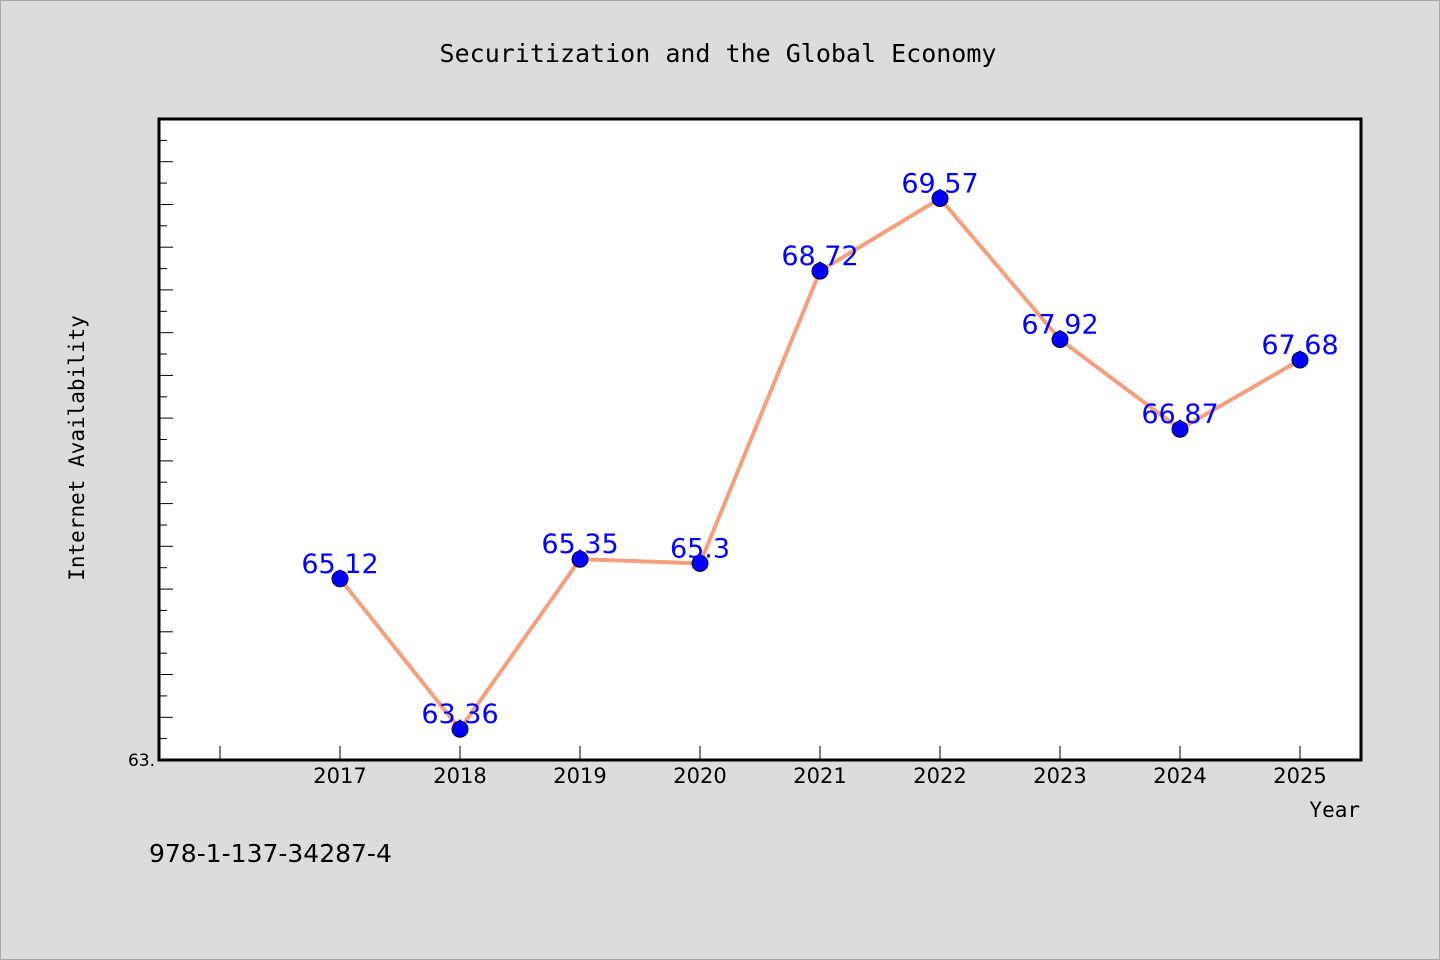 The height and width of the screenshot is (960, 1440). What do you see at coordinates (939, 776) in the screenshot?
I see `x-tick-label: 2022` at bounding box center [939, 776].